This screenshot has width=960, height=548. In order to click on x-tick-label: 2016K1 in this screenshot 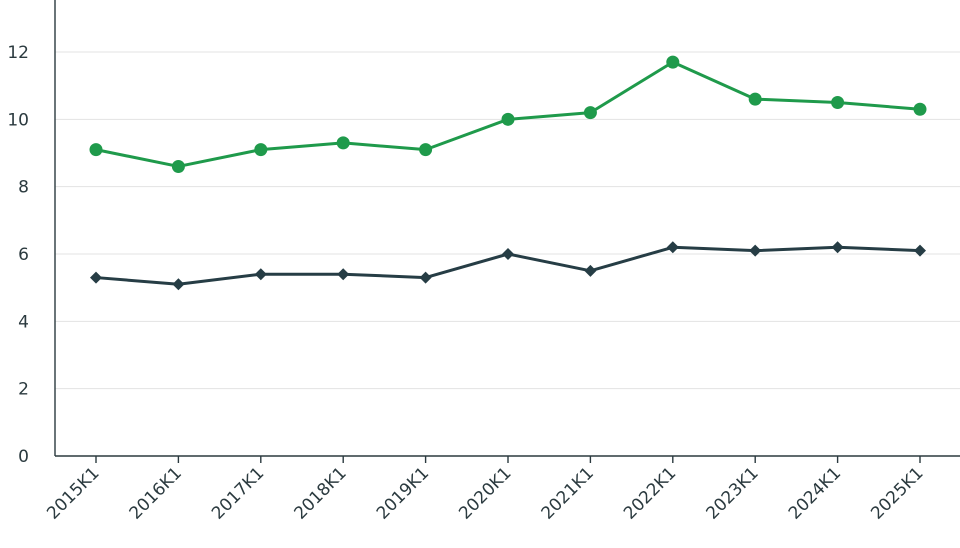, I will do `click(156, 493)`.